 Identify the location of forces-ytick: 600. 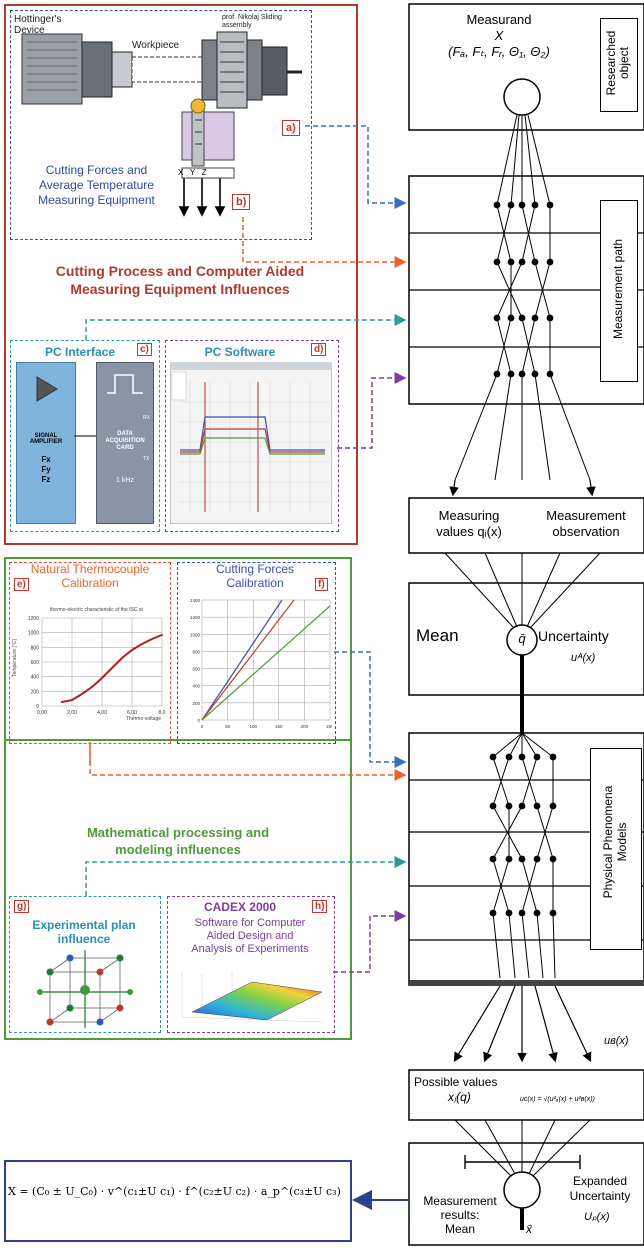
(196, 669).